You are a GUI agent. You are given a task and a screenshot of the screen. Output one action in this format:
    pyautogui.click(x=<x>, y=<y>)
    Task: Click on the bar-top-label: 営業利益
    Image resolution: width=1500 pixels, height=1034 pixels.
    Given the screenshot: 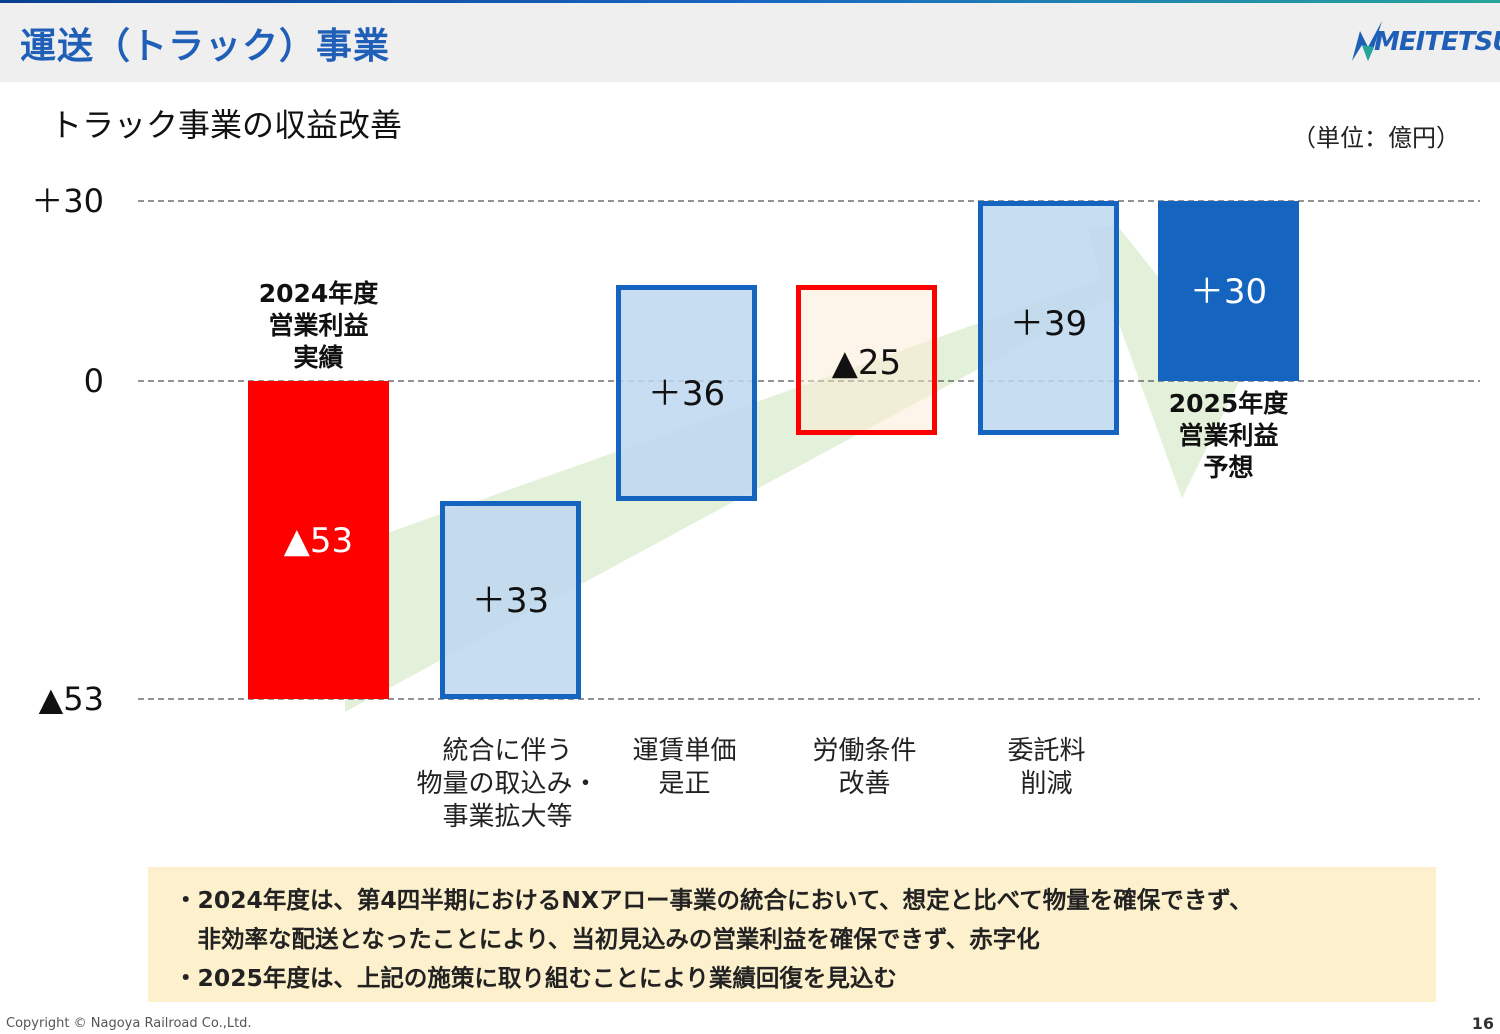 What is the action you would take?
    pyautogui.click(x=318, y=325)
    